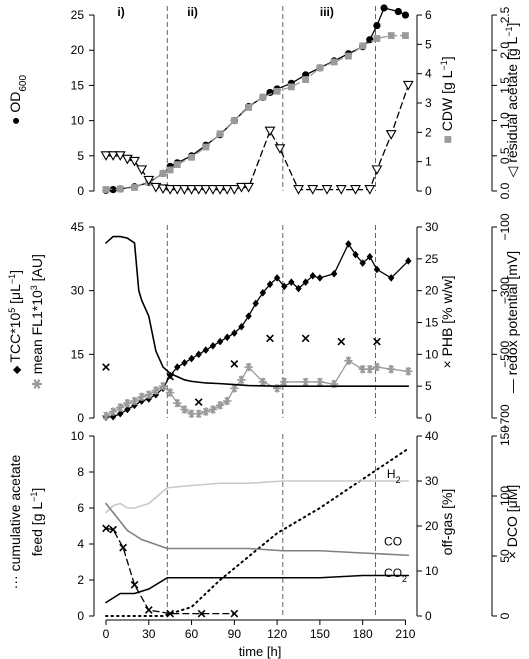  What do you see at coordinates (78, 15) in the screenshot?
I see `left-tick-label: 25` at bounding box center [78, 15].